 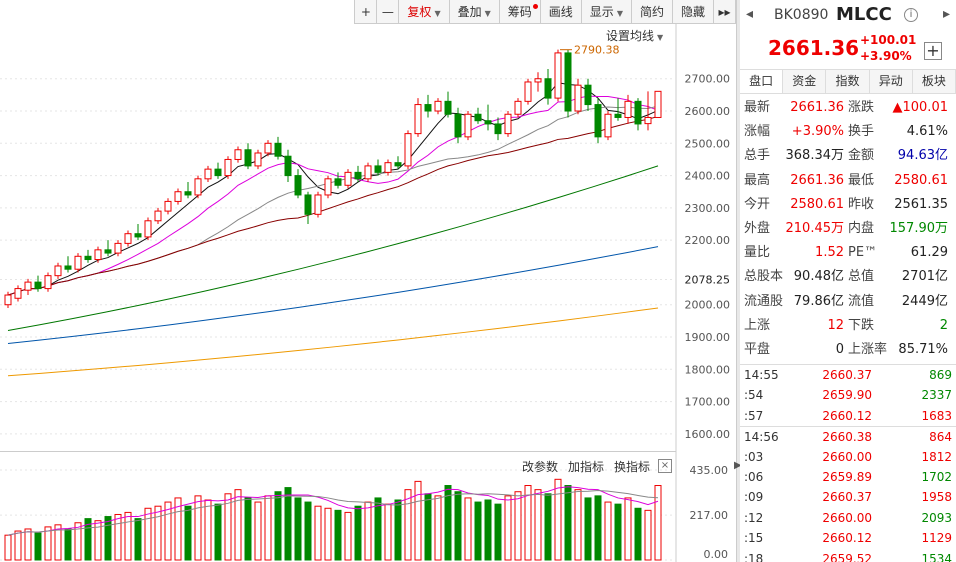 What do you see at coordinates (805, 81) in the screenshot?
I see `tab-funds: 资金` at bounding box center [805, 81].